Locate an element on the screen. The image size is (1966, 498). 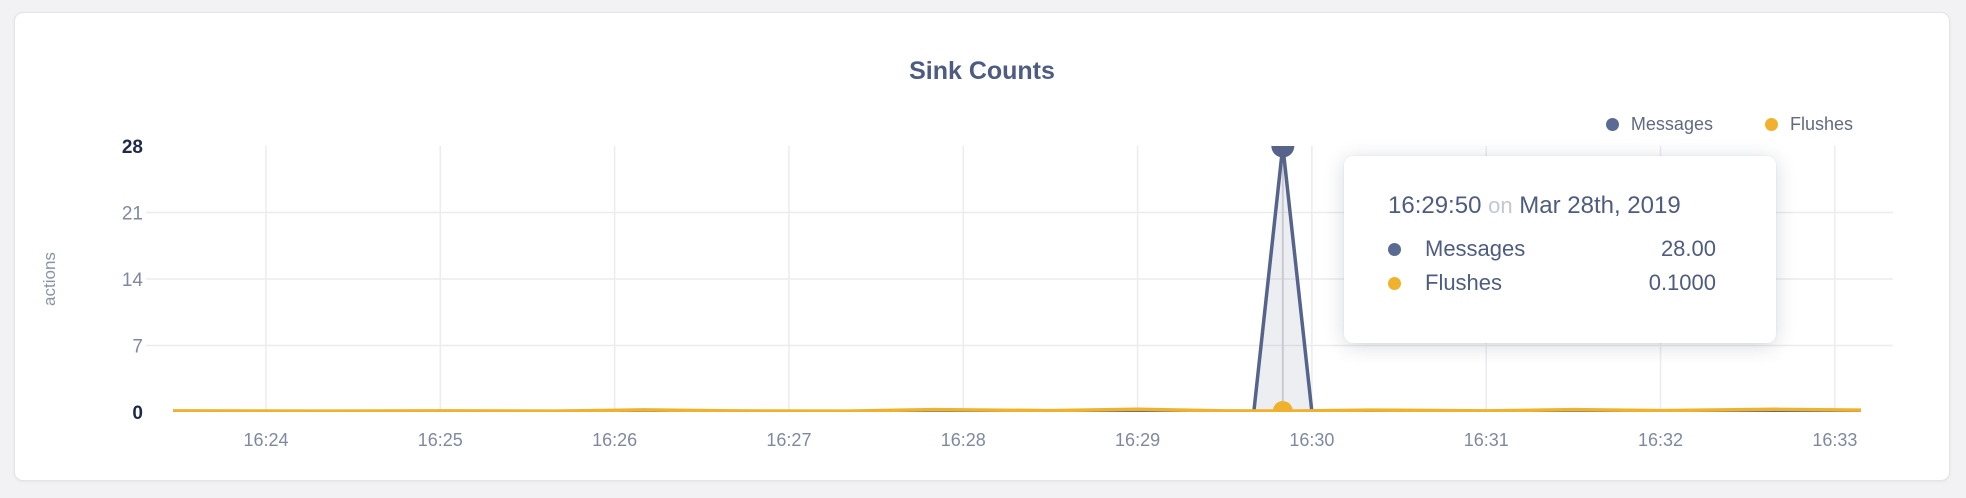
flushes-dot-icon is located at coordinates (1394, 283).